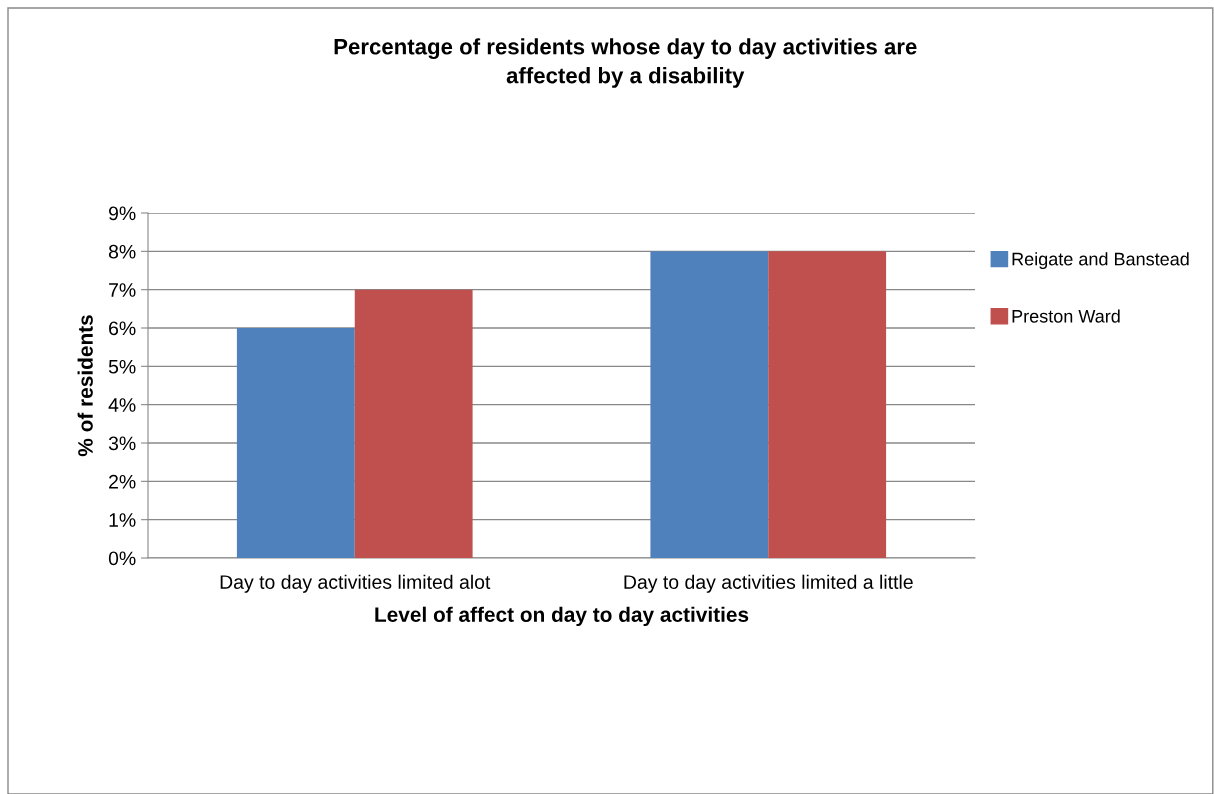 The height and width of the screenshot is (794, 1214). What do you see at coordinates (122, 328) in the screenshot?
I see `y-tick-label: 6%` at bounding box center [122, 328].